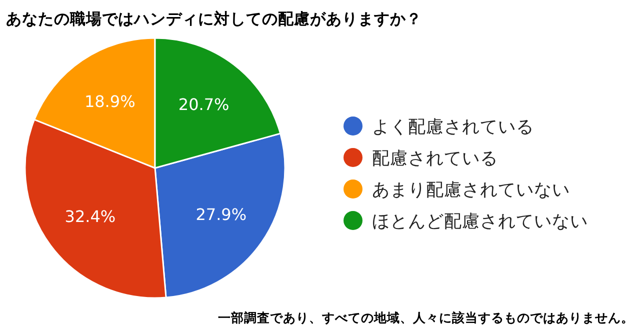 The height and width of the screenshot is (331, 640). I want to click on text: 一部調査であり、すべての地域、人々に該当するものではありません。, so click(426, 317).